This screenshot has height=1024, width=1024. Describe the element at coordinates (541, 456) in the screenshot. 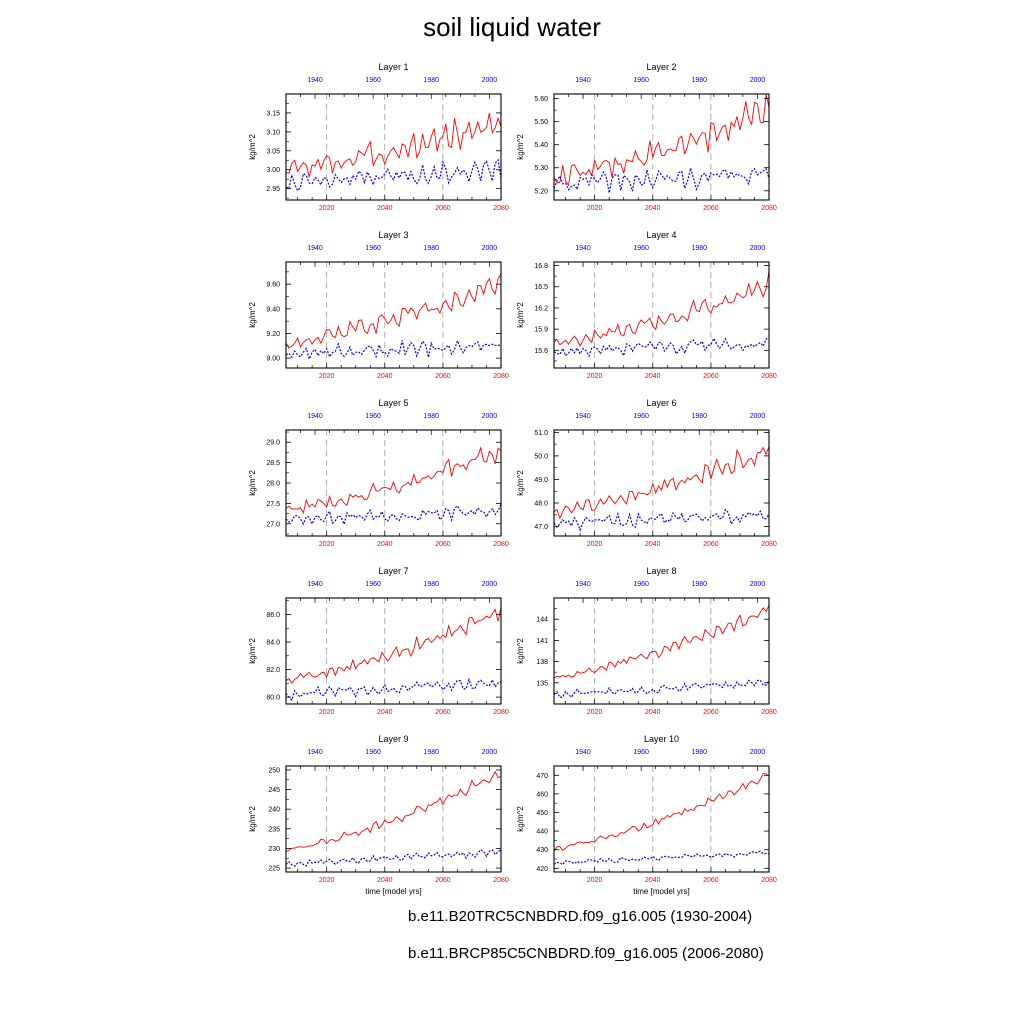

I see `y-tick-label: 50.0` at that location.